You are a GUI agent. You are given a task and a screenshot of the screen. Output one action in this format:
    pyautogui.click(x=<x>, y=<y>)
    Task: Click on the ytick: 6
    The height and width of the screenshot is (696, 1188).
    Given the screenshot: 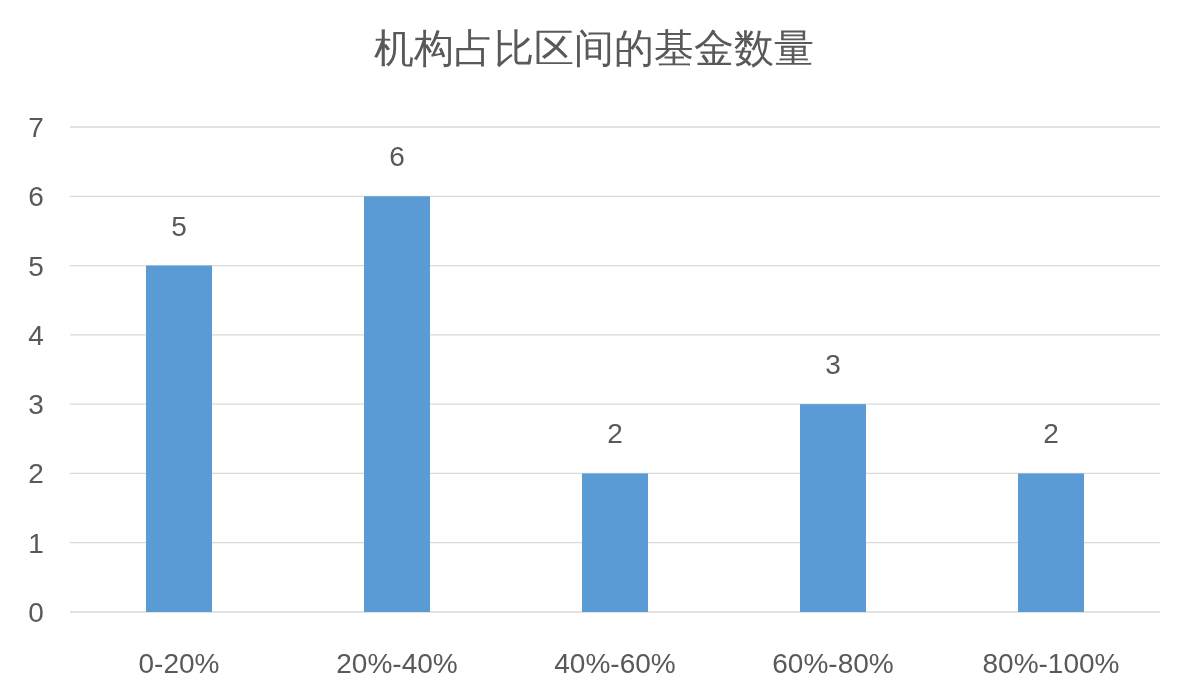 What is the action you would take?
    pyautogui.click(x=36, y=197)
    